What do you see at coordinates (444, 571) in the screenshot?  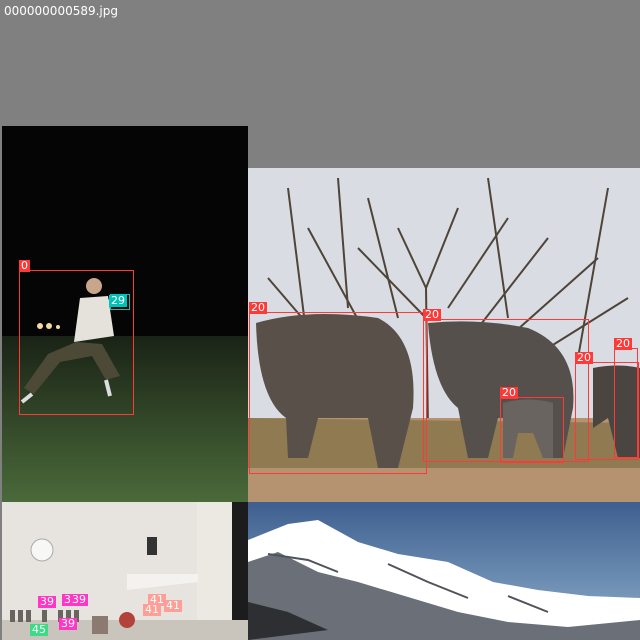 I see `snowy-mountains-photo` at bounding box center [444, 571].